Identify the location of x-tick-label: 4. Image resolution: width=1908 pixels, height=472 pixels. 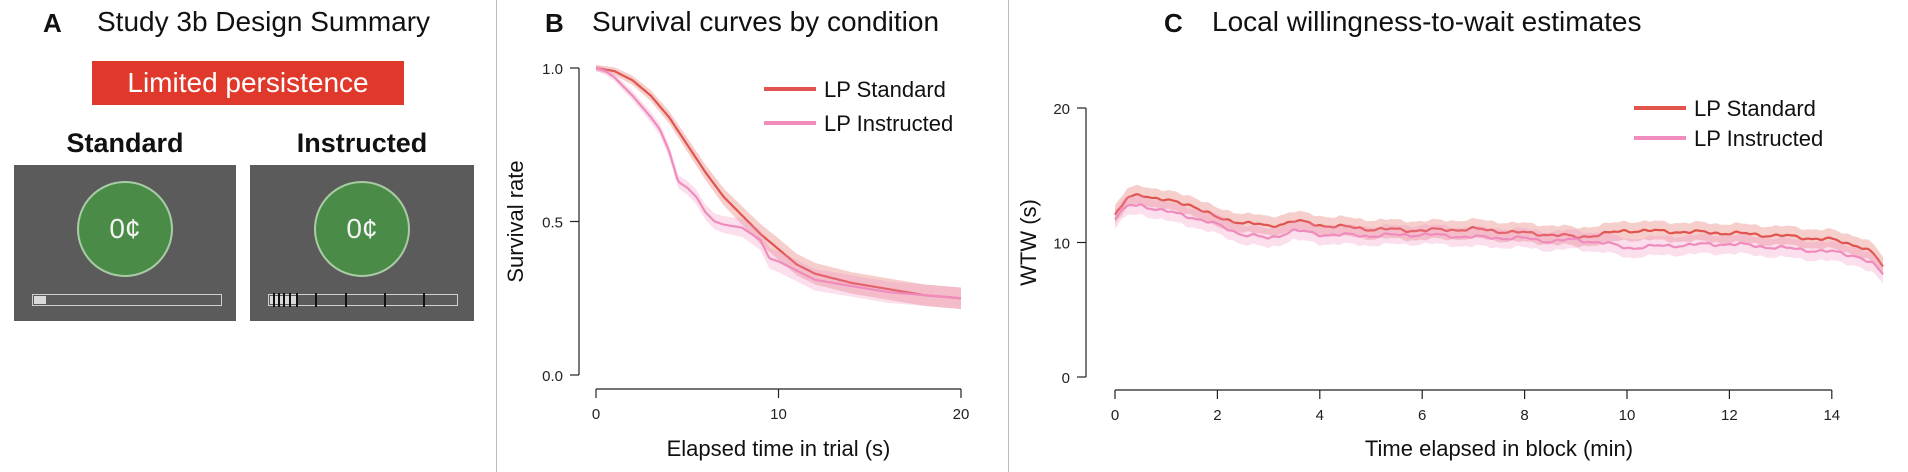
(1320, 415).